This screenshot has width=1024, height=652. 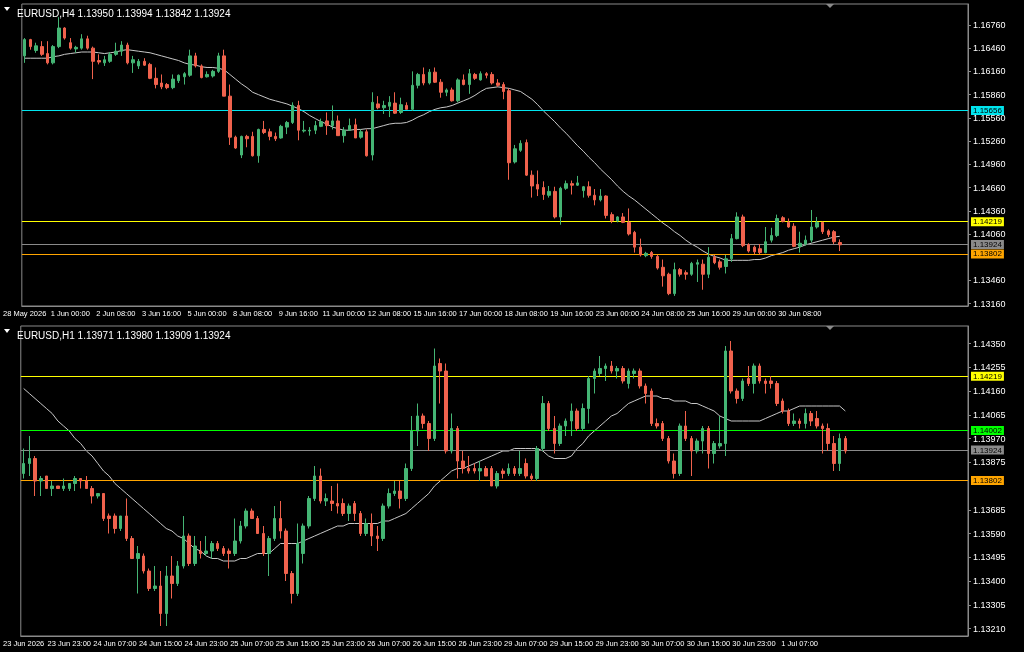 What do you see at coordinates (989, 367) in the screenshot?
I see `y-tick-label: 1.14255` at bounding box center [989, 367].